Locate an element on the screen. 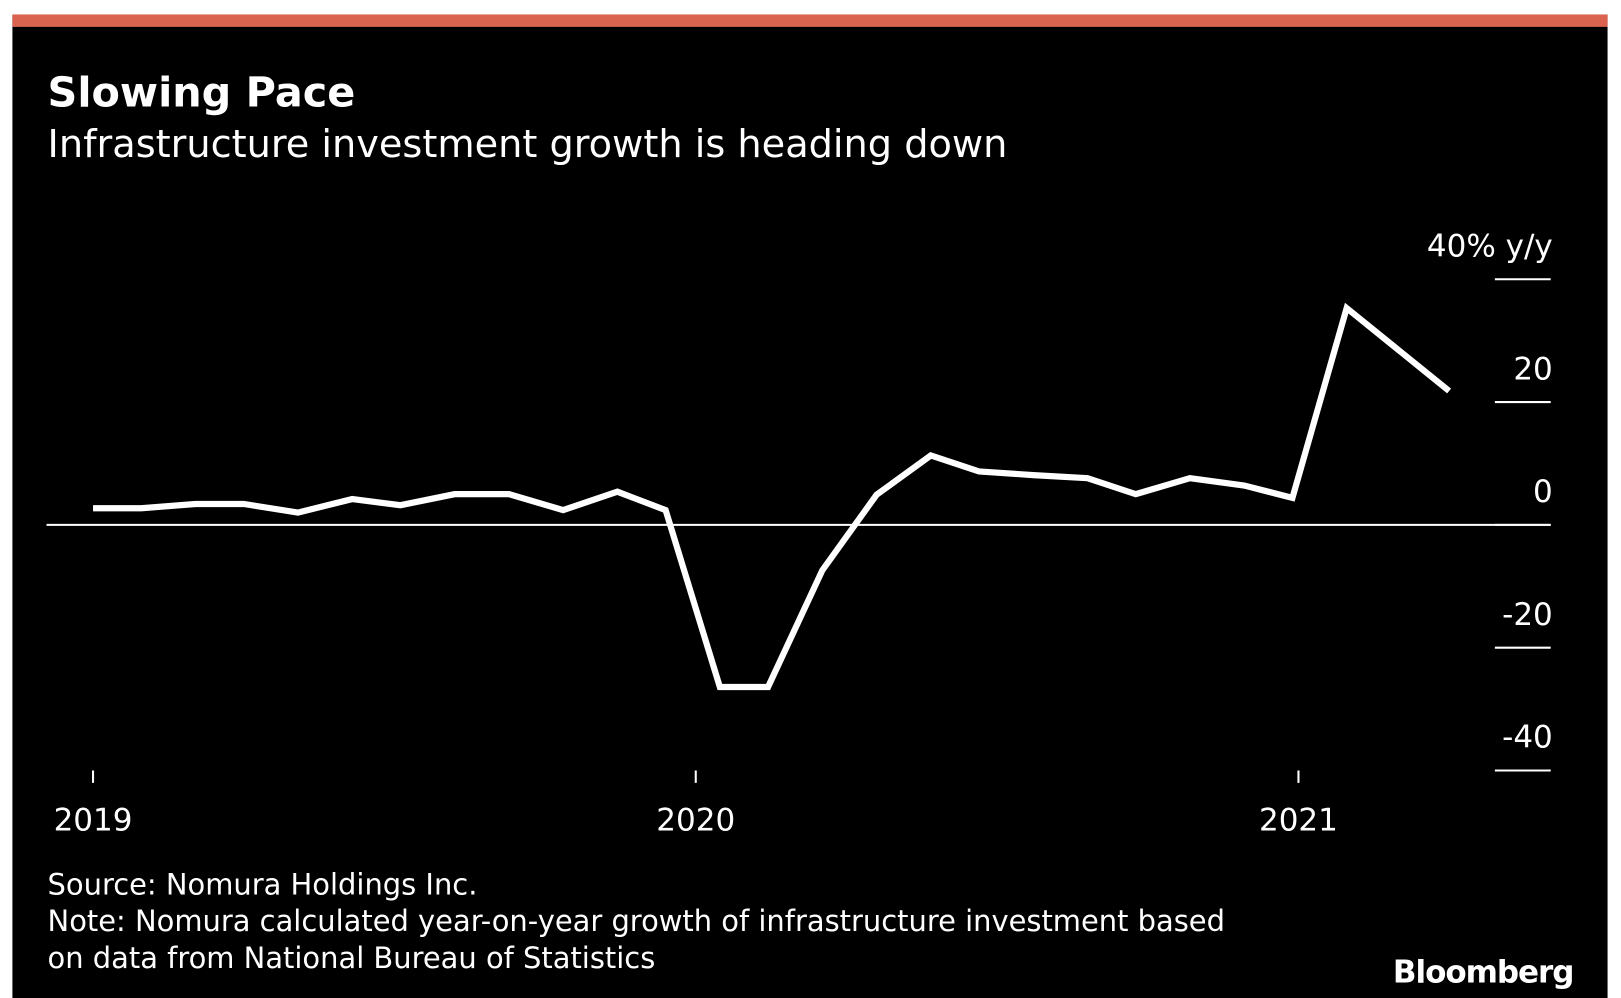  y-tick-label: 0 is located at coordinates (1543, 492).